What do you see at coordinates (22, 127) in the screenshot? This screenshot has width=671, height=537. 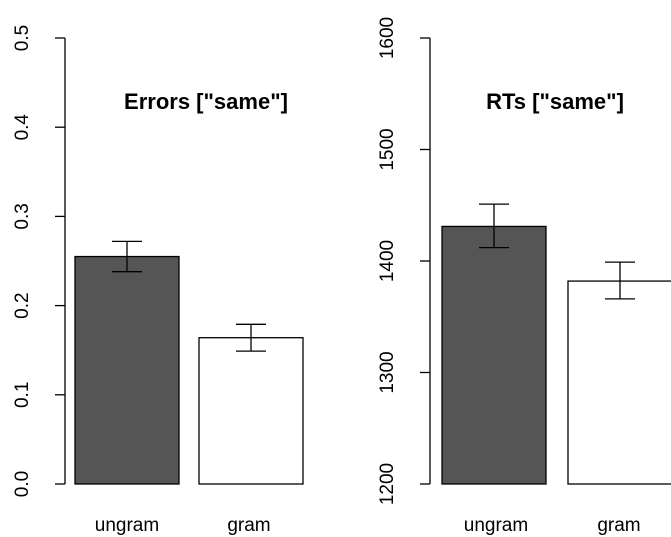 I see `errors-y-tick-label: 0.4` at bounding box center [22, 127].